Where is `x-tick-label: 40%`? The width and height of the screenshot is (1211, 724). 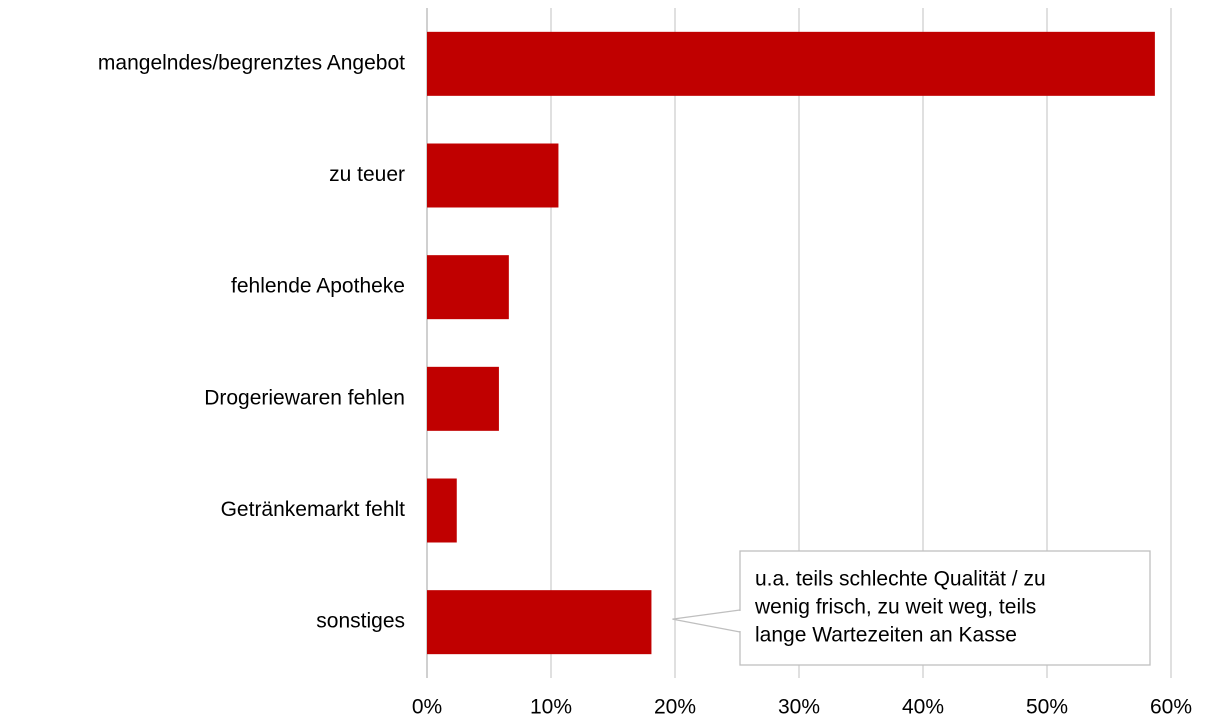
x-tick-label: 40% is located at coordinates (923, 707).